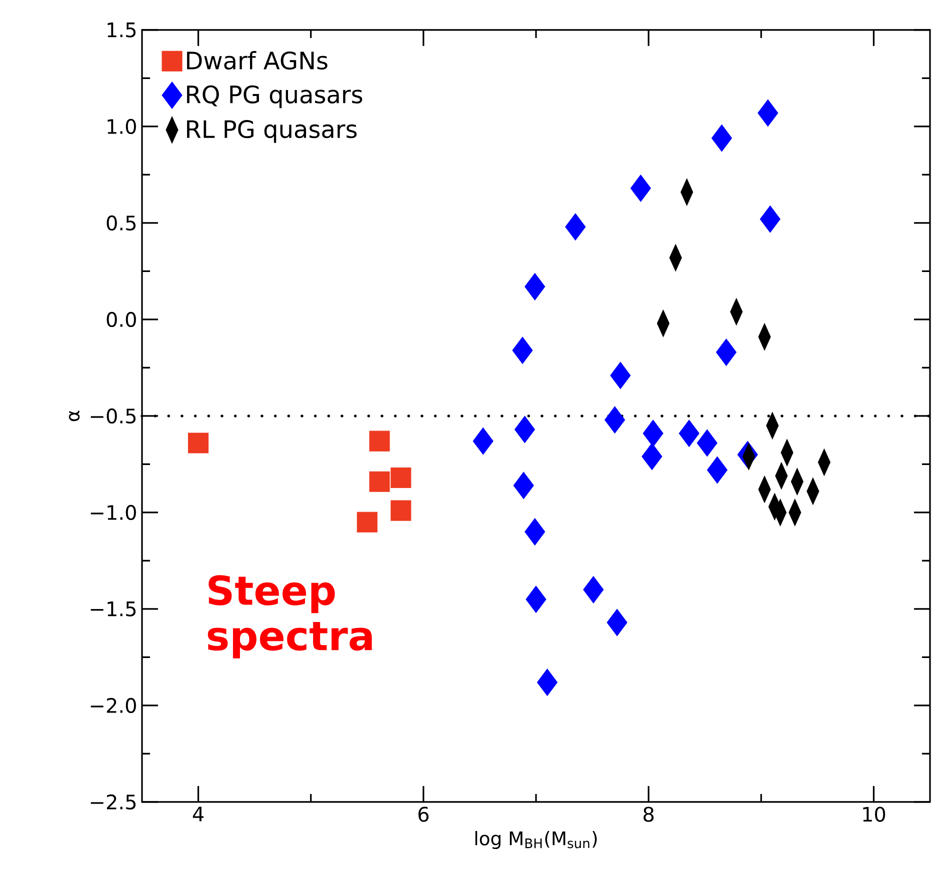 This screenshot has height=887, width=932. What do you see at coordinates (649, 814) in the screenshot?
I see `x-tick-label: 8` at bounding box center [649, 814].